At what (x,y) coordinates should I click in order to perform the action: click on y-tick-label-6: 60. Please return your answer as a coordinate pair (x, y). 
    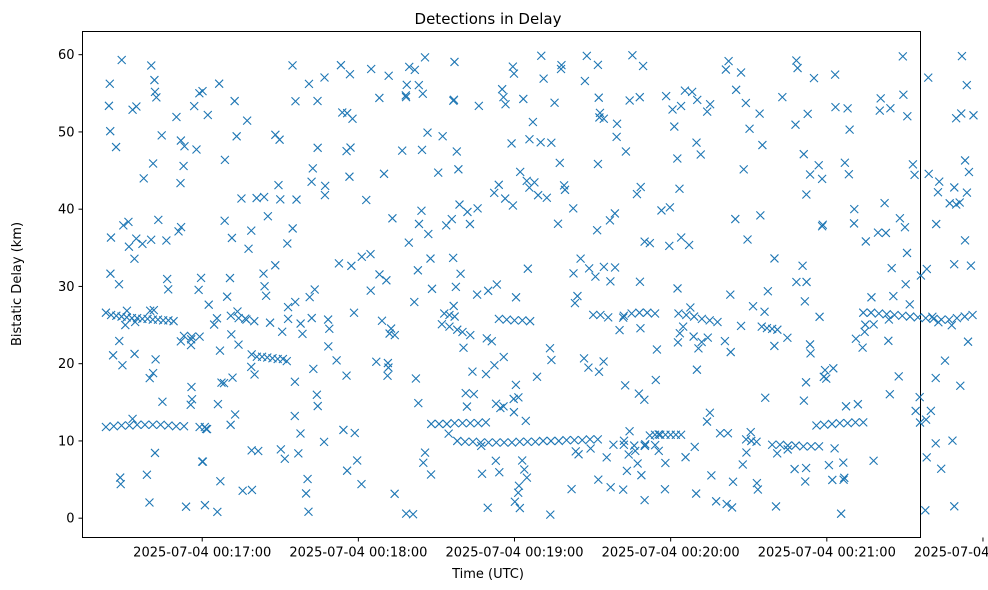
    Looking at the image, I should click on (66, 55).